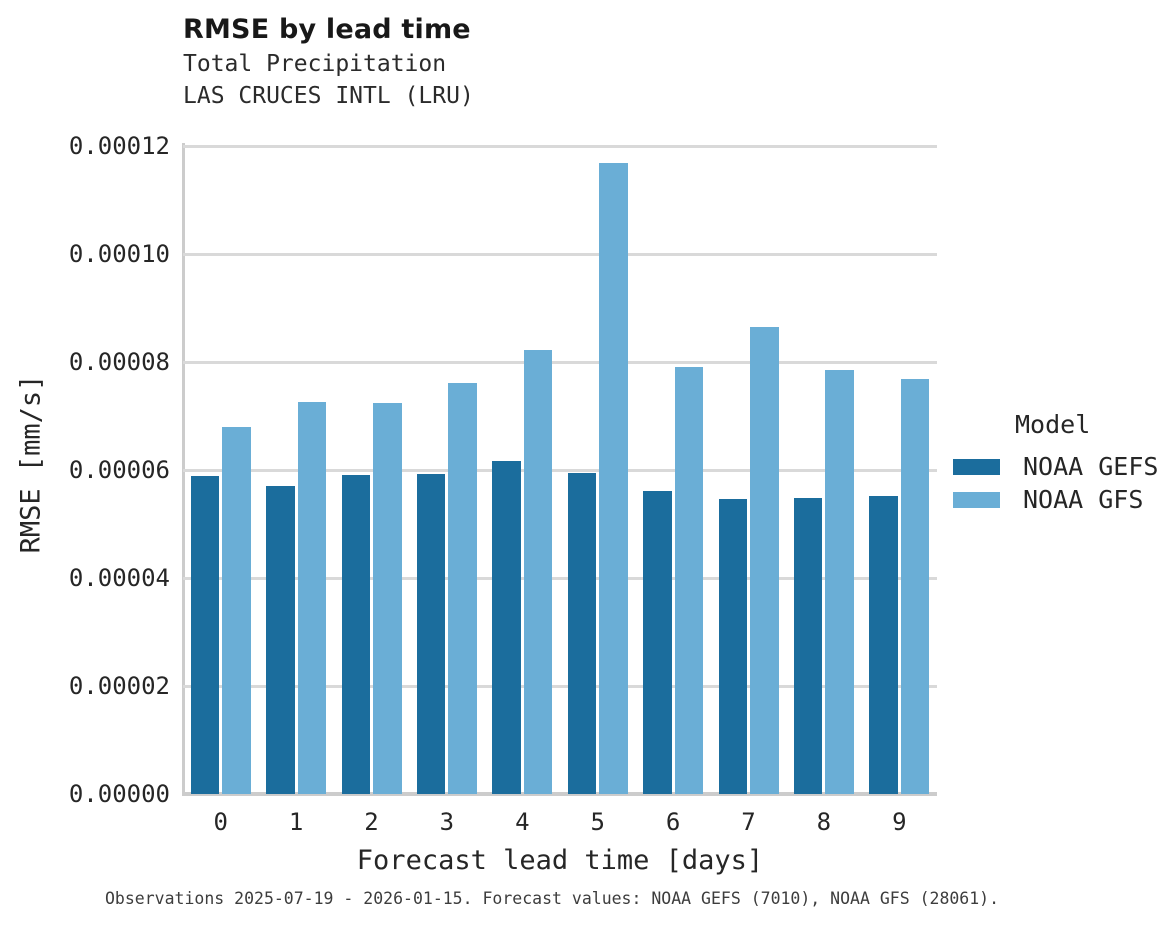  Describe the element at coordinates (119, 578) in the screenshot. I see `y-tick-label-0.00004: 0.00004` at that location.